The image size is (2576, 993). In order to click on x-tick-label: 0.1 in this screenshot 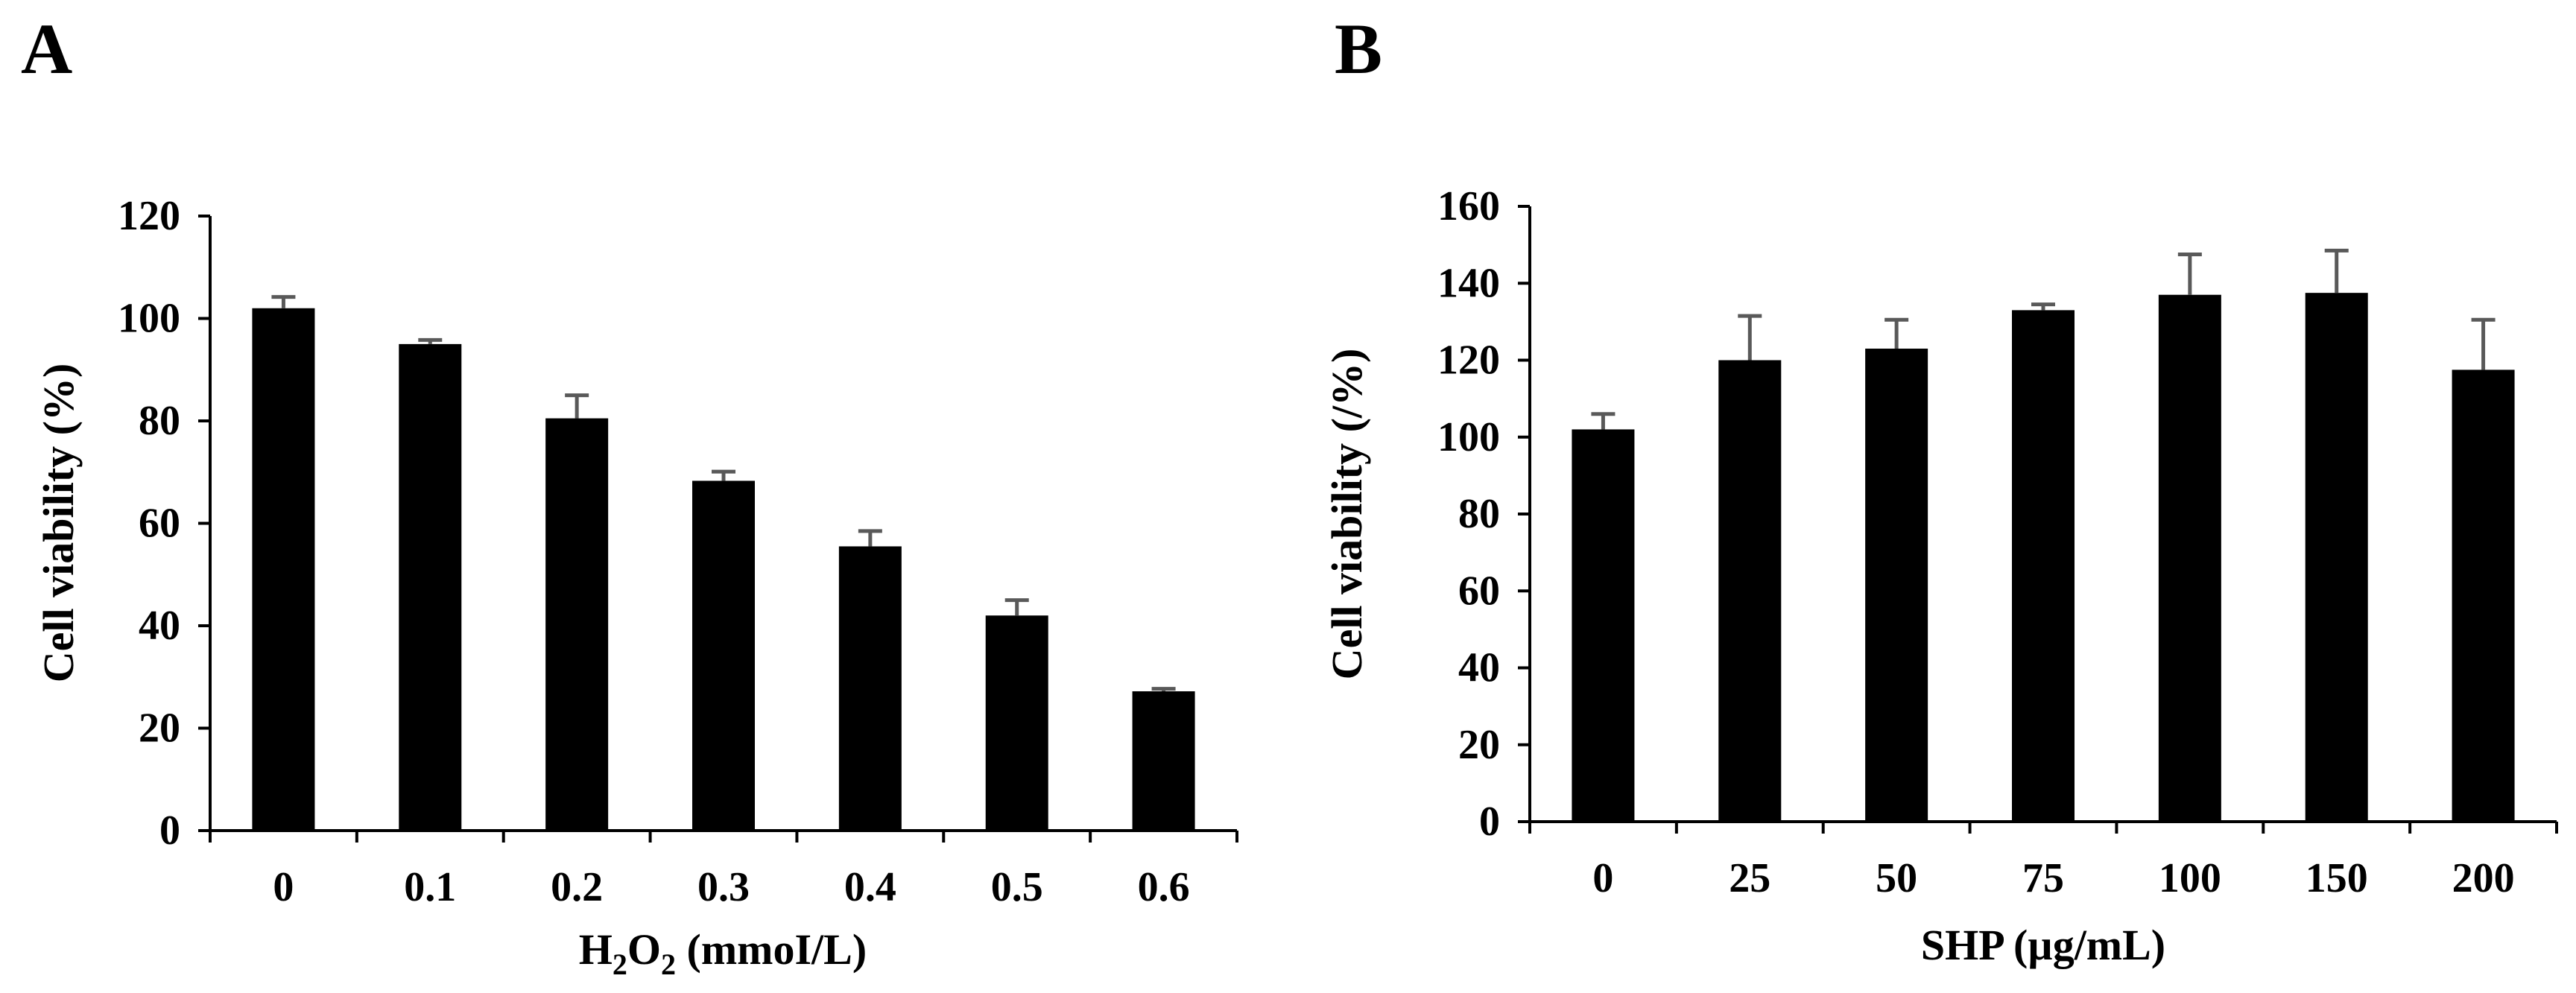, I will do `click(430, 887)`.